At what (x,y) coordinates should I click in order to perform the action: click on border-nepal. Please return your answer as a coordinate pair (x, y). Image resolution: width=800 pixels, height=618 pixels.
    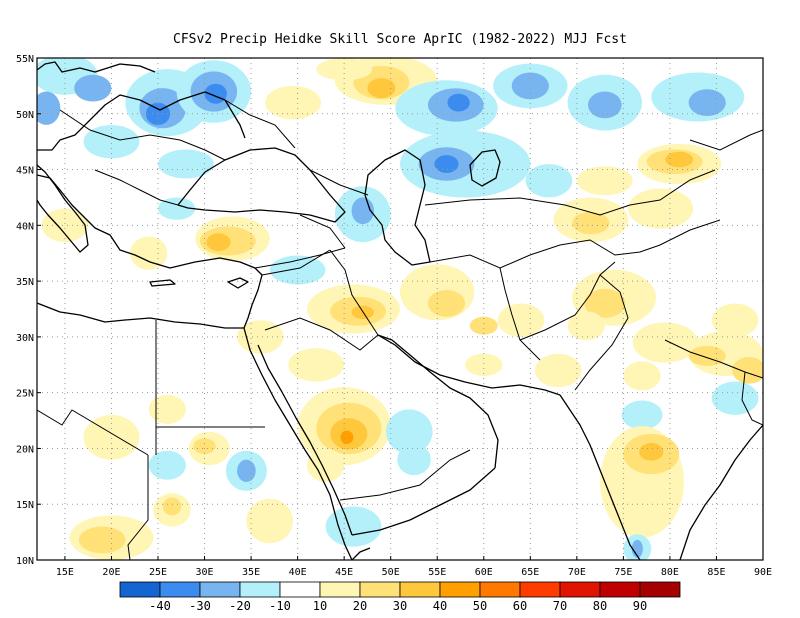
    Looking at the image, I should click on (713, 359).